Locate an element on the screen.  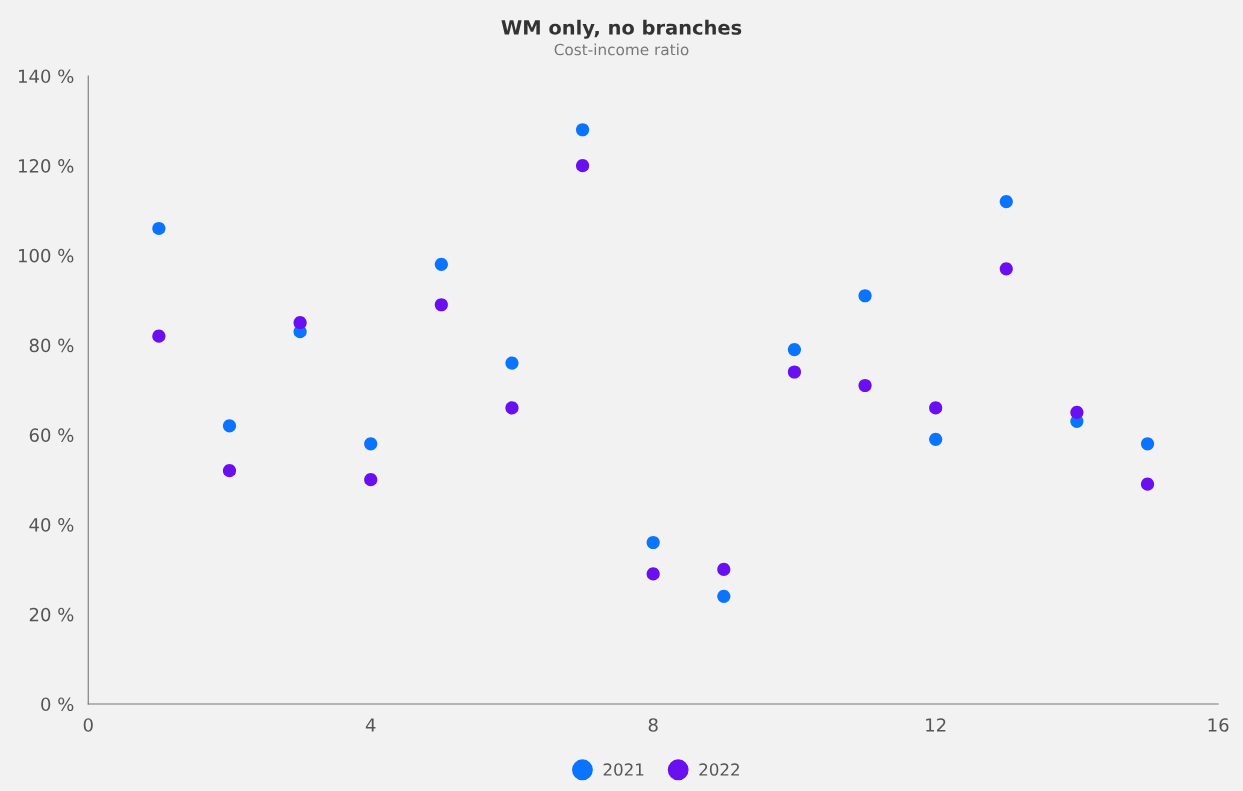
y-tick-label: 0 % is located at coordinates (57, 704).